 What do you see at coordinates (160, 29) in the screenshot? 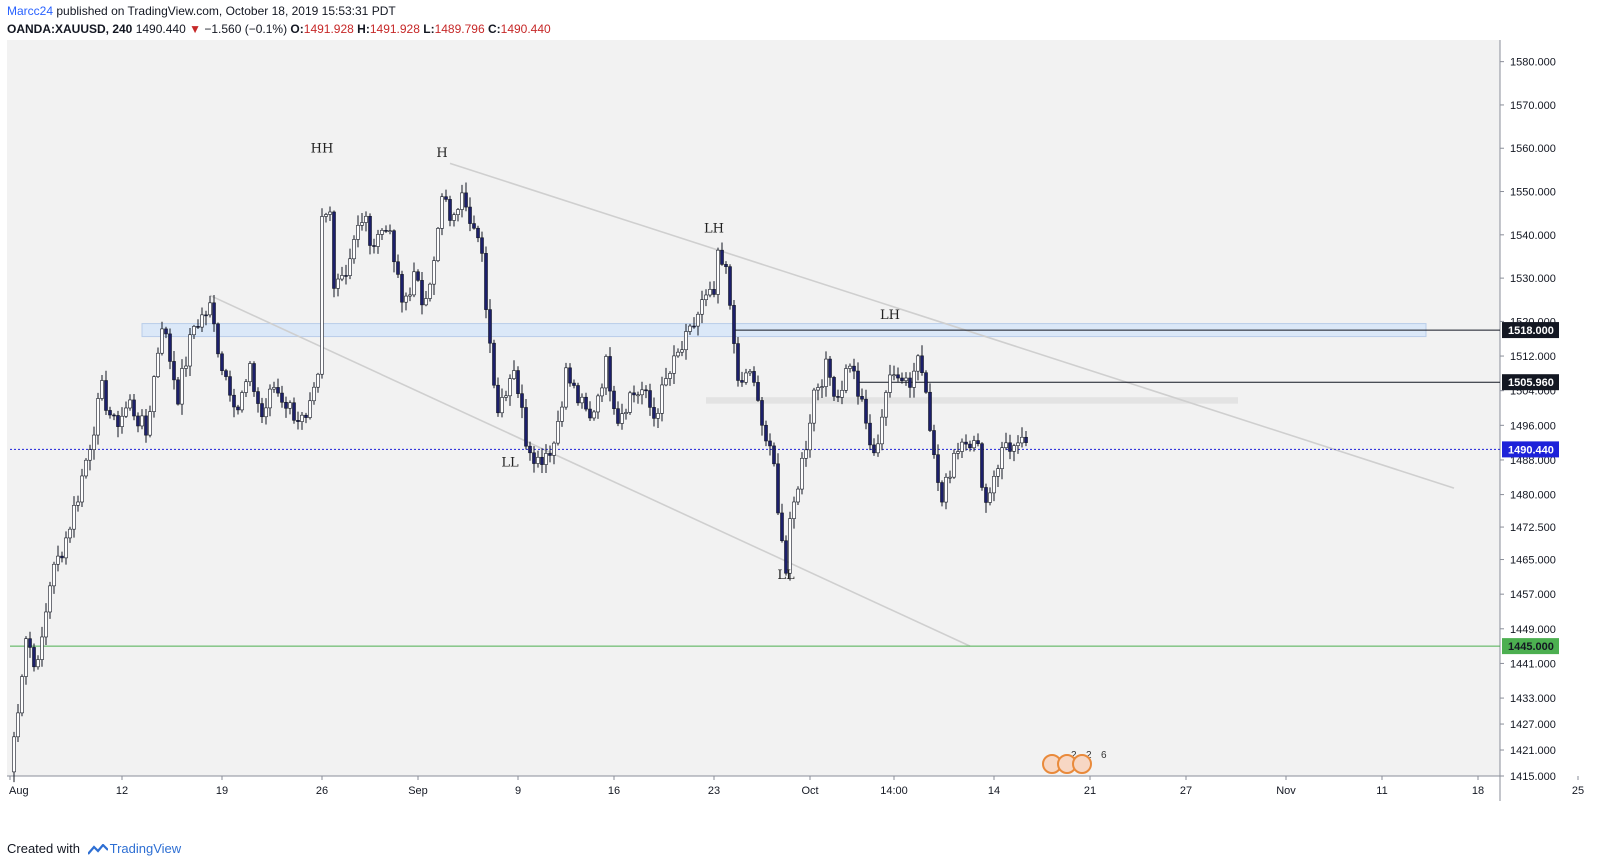
I see `last-price: 1490.440` at bounding box center [160, 29].